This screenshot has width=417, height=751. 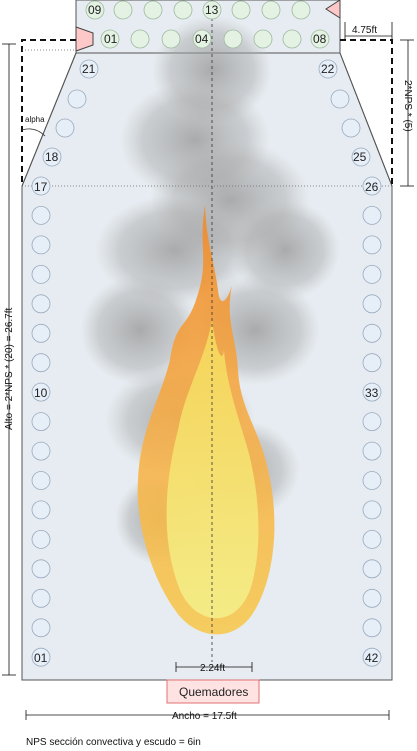 I want to click on burners-box, so click(x=213, y=691).